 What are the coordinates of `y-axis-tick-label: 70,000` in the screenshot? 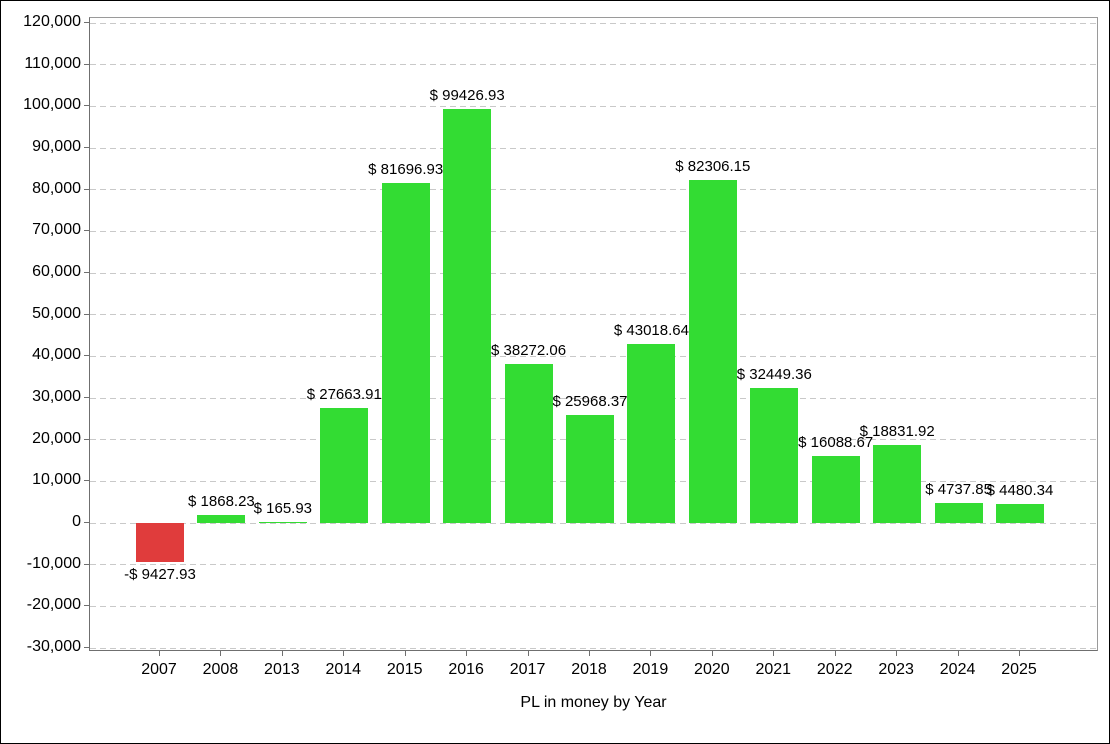 It's located at (56, 230).